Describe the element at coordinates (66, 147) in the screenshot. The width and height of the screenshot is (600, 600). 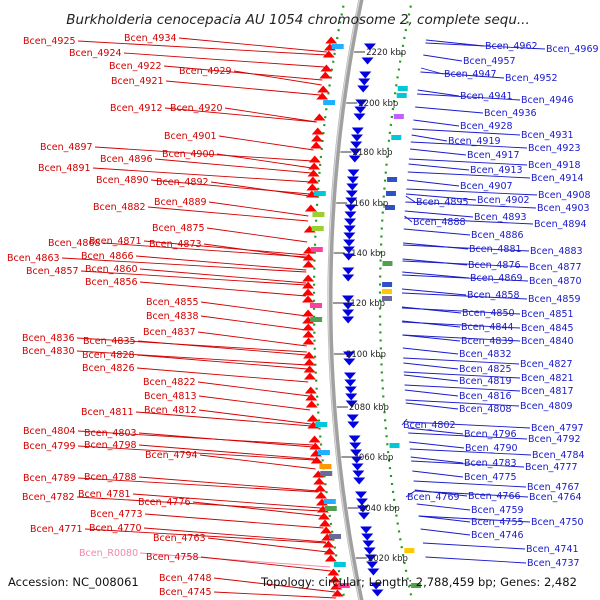
I see `gene-label: Bcen_4897` at that location.